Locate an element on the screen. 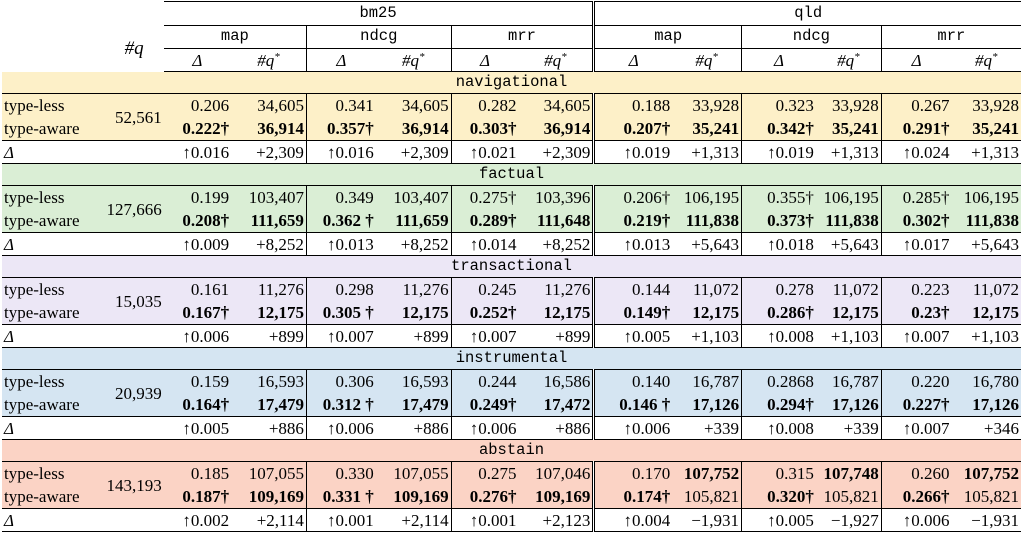  delta-qld-ndcg-score: ↑0.005 is located at coordinates (778, 520).